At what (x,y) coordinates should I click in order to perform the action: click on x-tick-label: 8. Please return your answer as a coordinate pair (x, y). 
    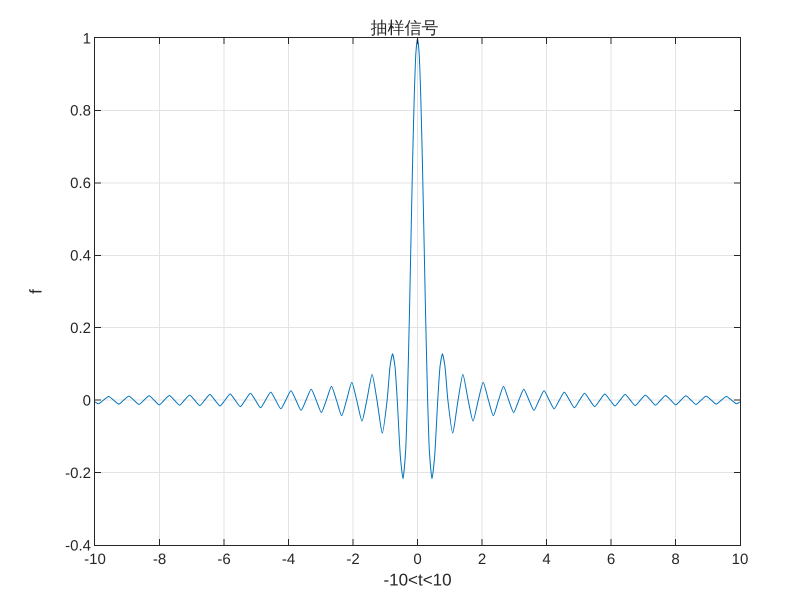
    Looking at the image, I should click on (675, 559).